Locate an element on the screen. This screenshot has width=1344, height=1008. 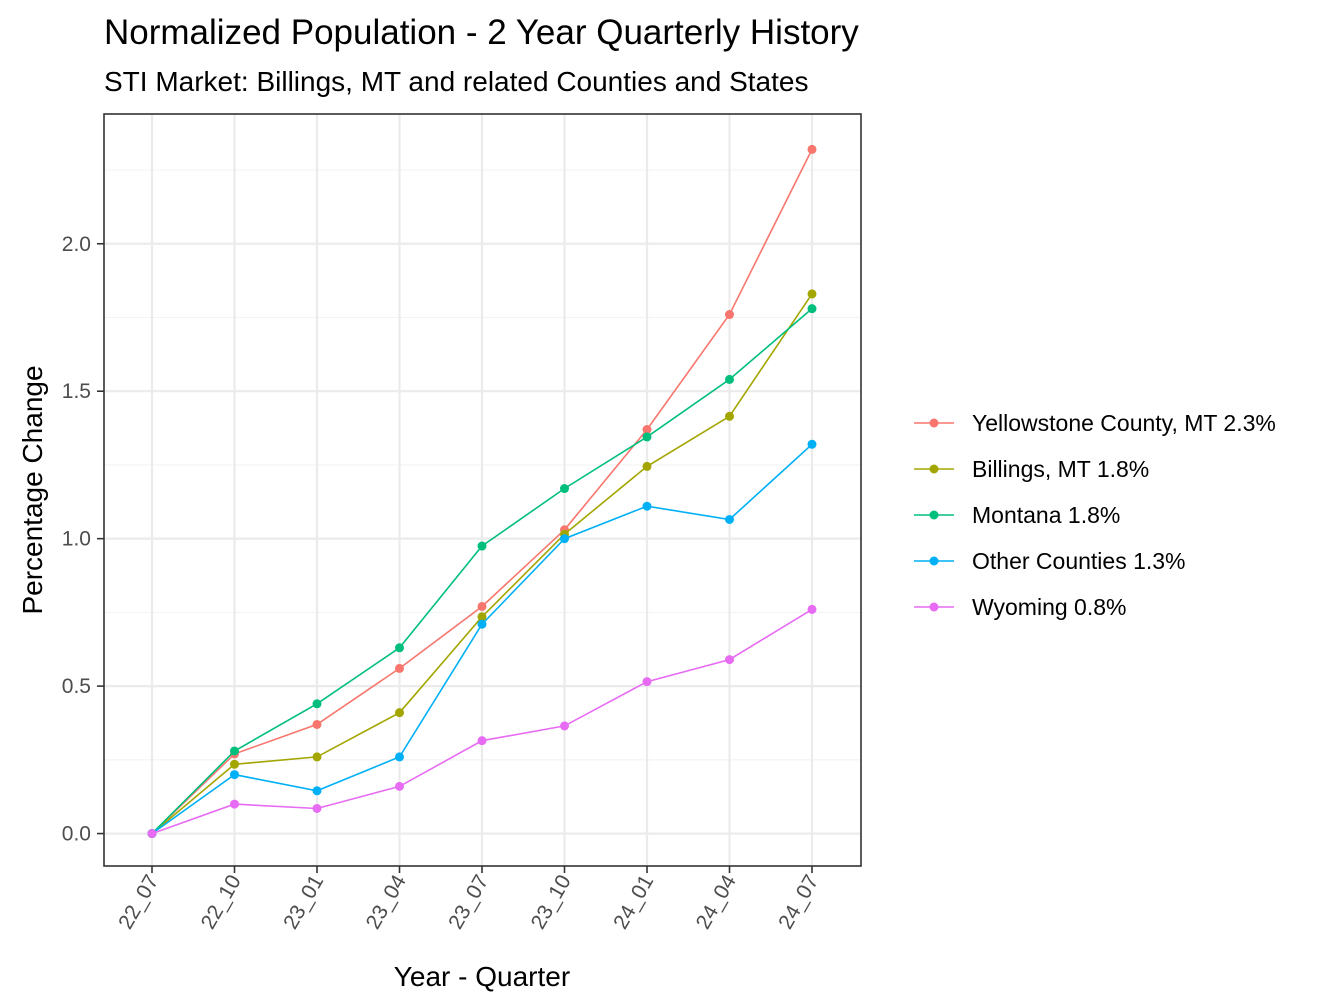
x-tick-label: 23_04 is located at coordinates (386, 902).